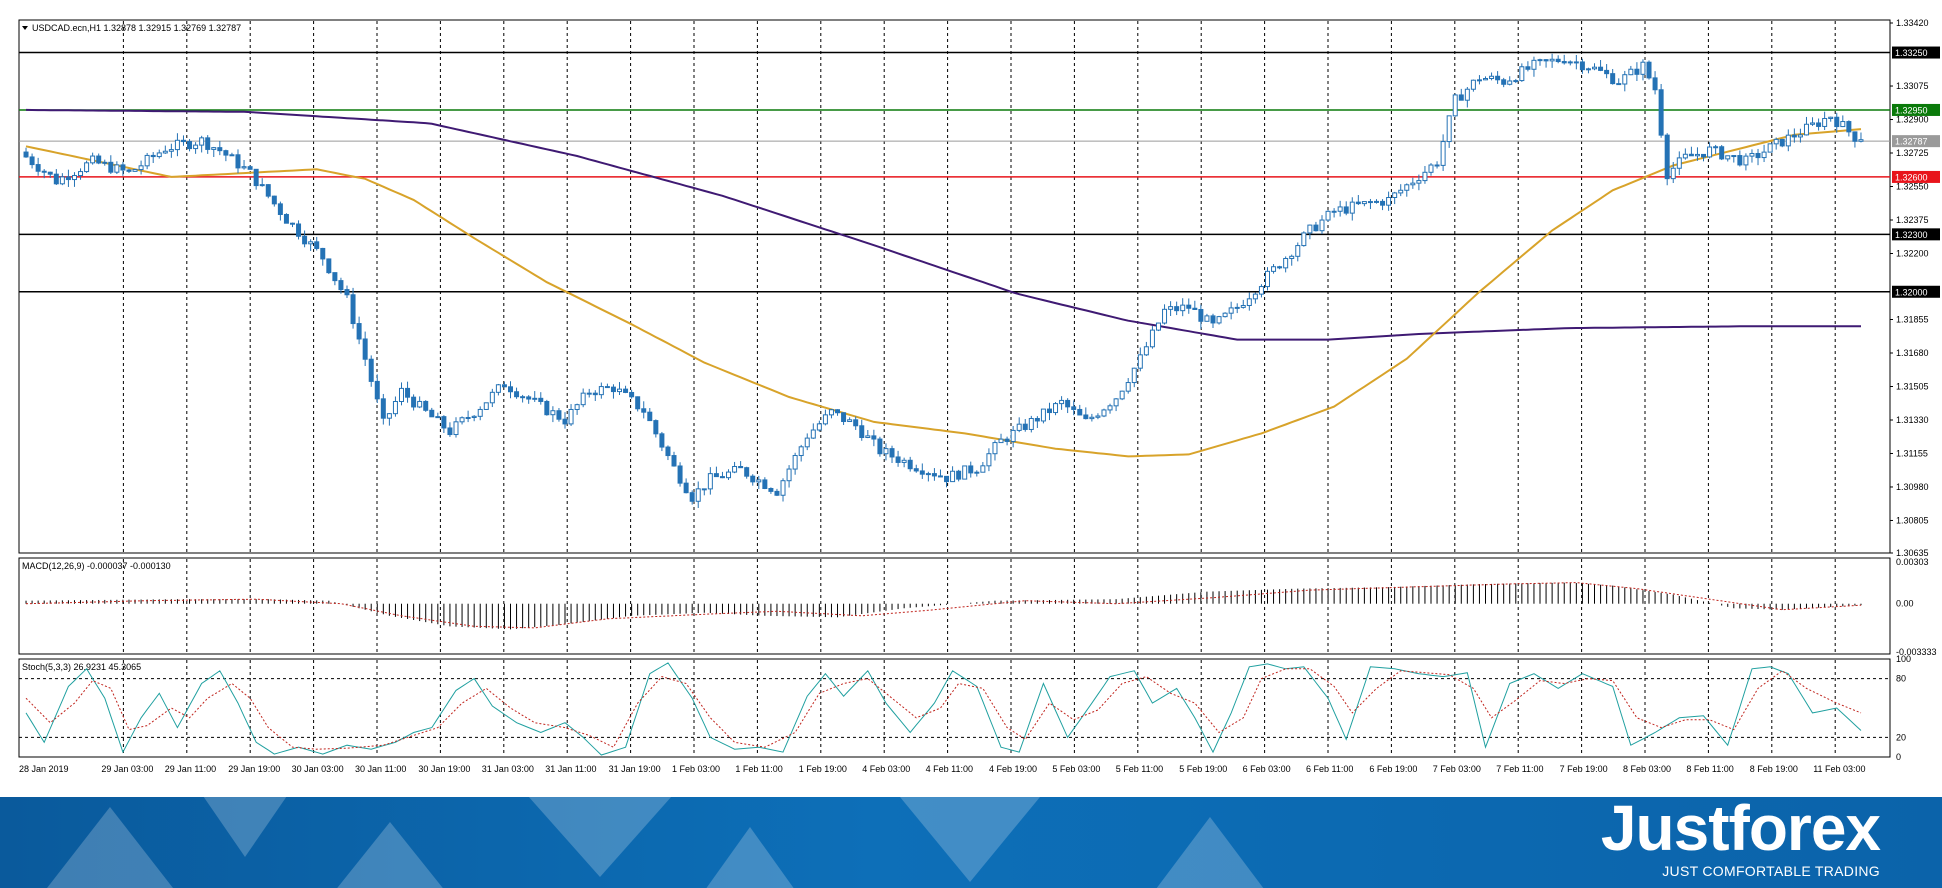 The image size is (1942, 888). What do you see at coordinates (1740, 830) in the screenshot?
I see `logo-text: Justforex` at bounding box center [1740, 830].